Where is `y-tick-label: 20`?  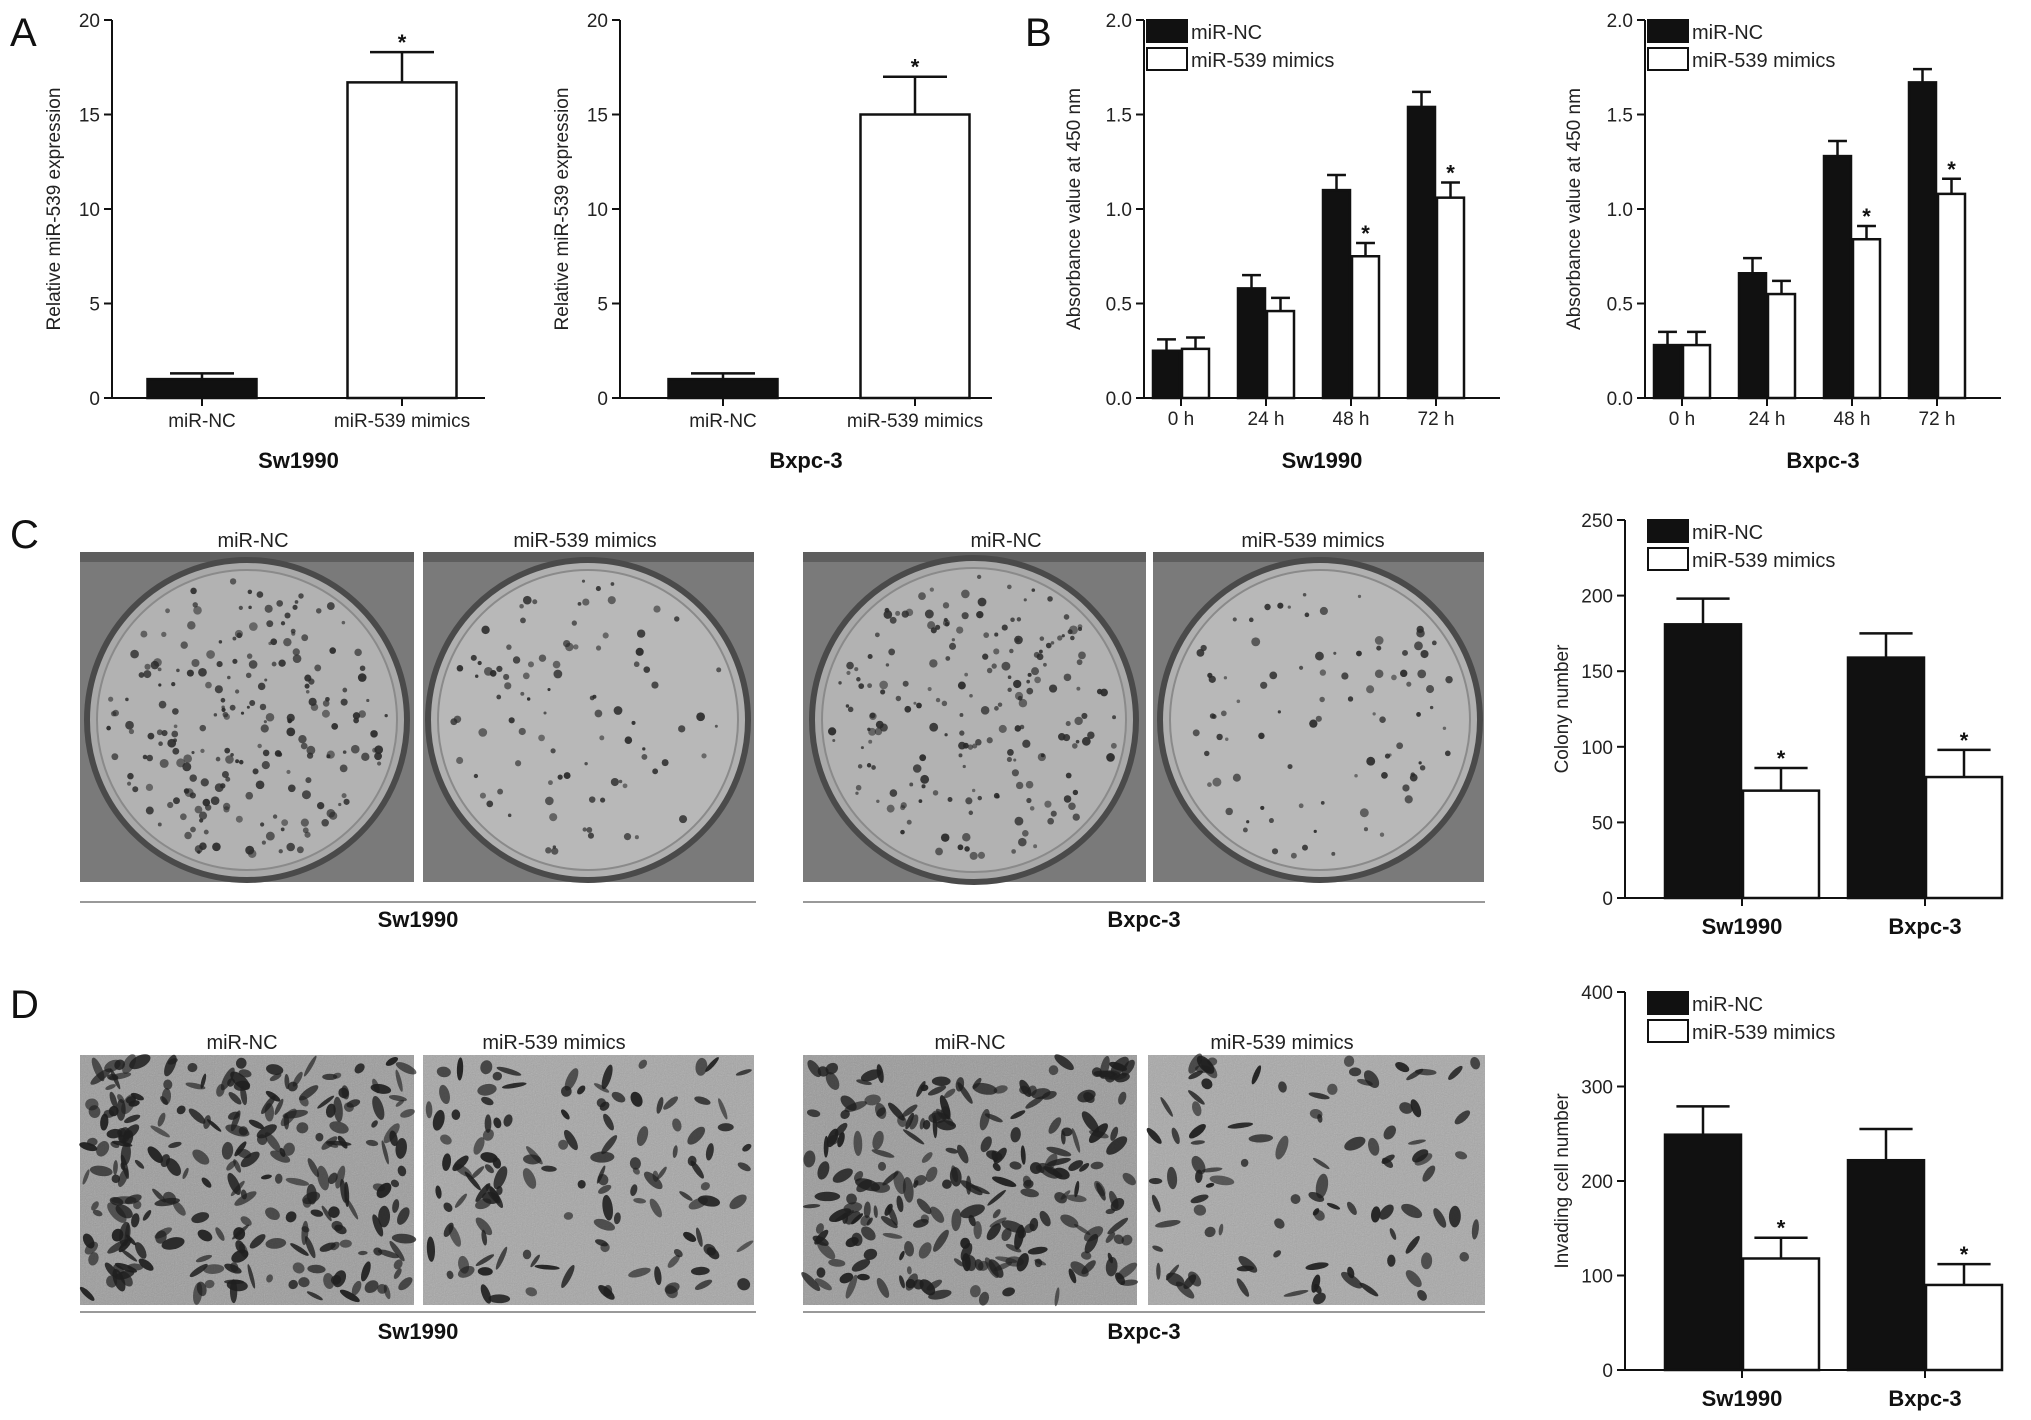 y-tick-label: 20 is located at coordinates (89, 21).